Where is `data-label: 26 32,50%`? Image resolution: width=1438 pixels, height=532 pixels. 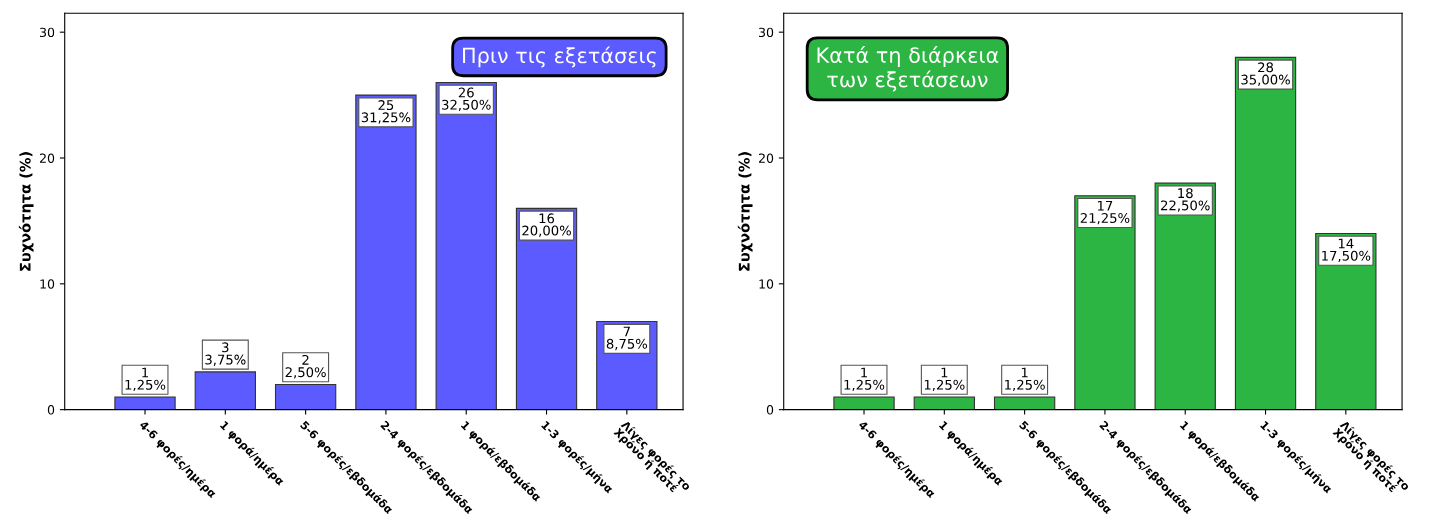 data-label: 26 32,50% is located at coordinates (466, 99).